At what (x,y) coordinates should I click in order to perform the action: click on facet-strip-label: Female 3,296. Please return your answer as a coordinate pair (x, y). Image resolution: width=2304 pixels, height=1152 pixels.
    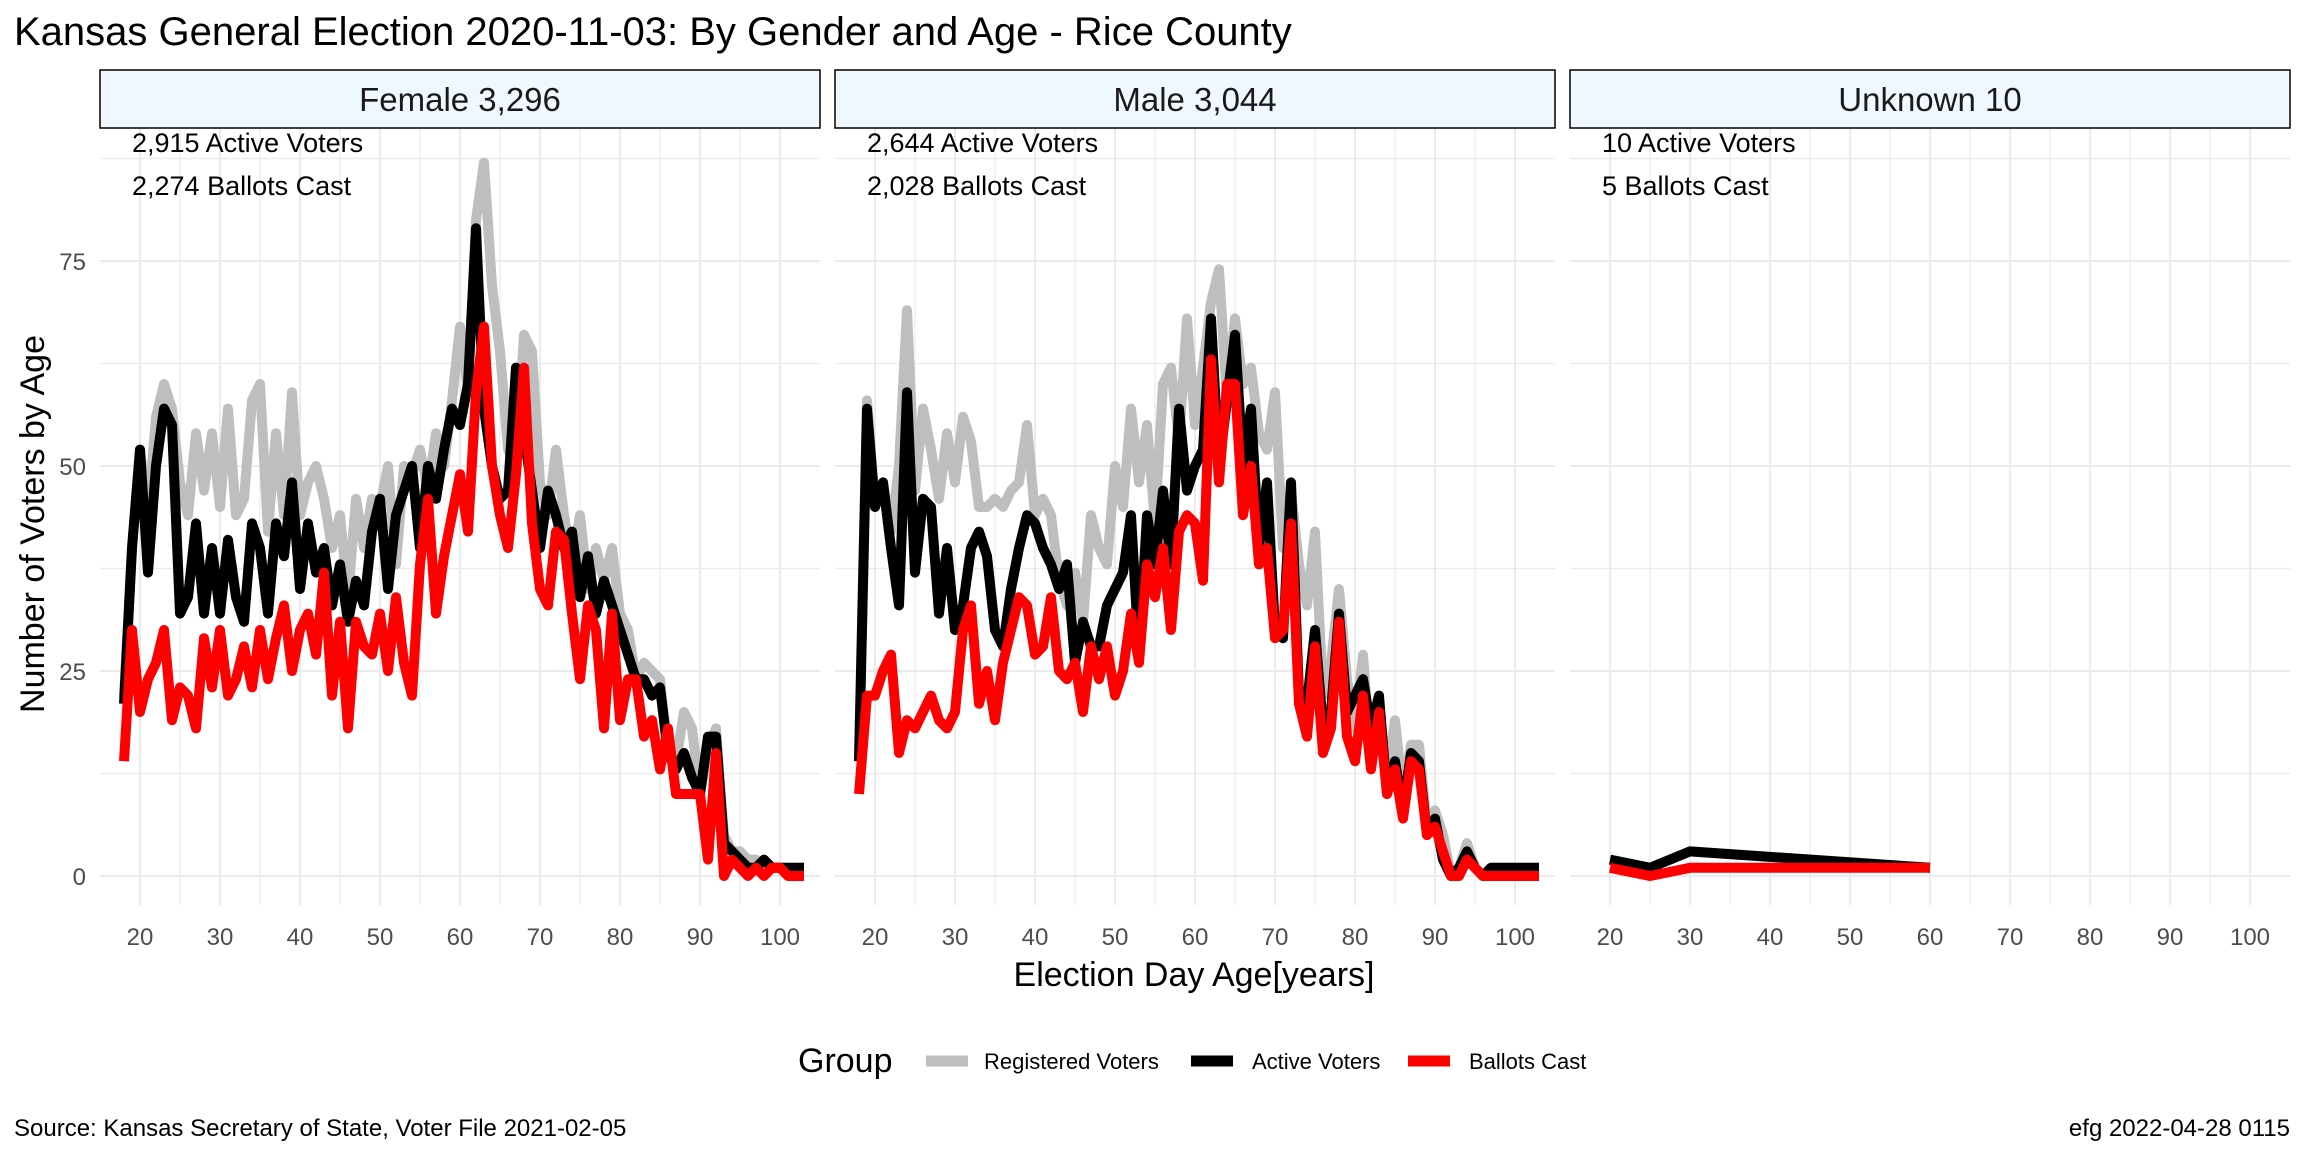
    Looking at the image, I should click on (460, 99).